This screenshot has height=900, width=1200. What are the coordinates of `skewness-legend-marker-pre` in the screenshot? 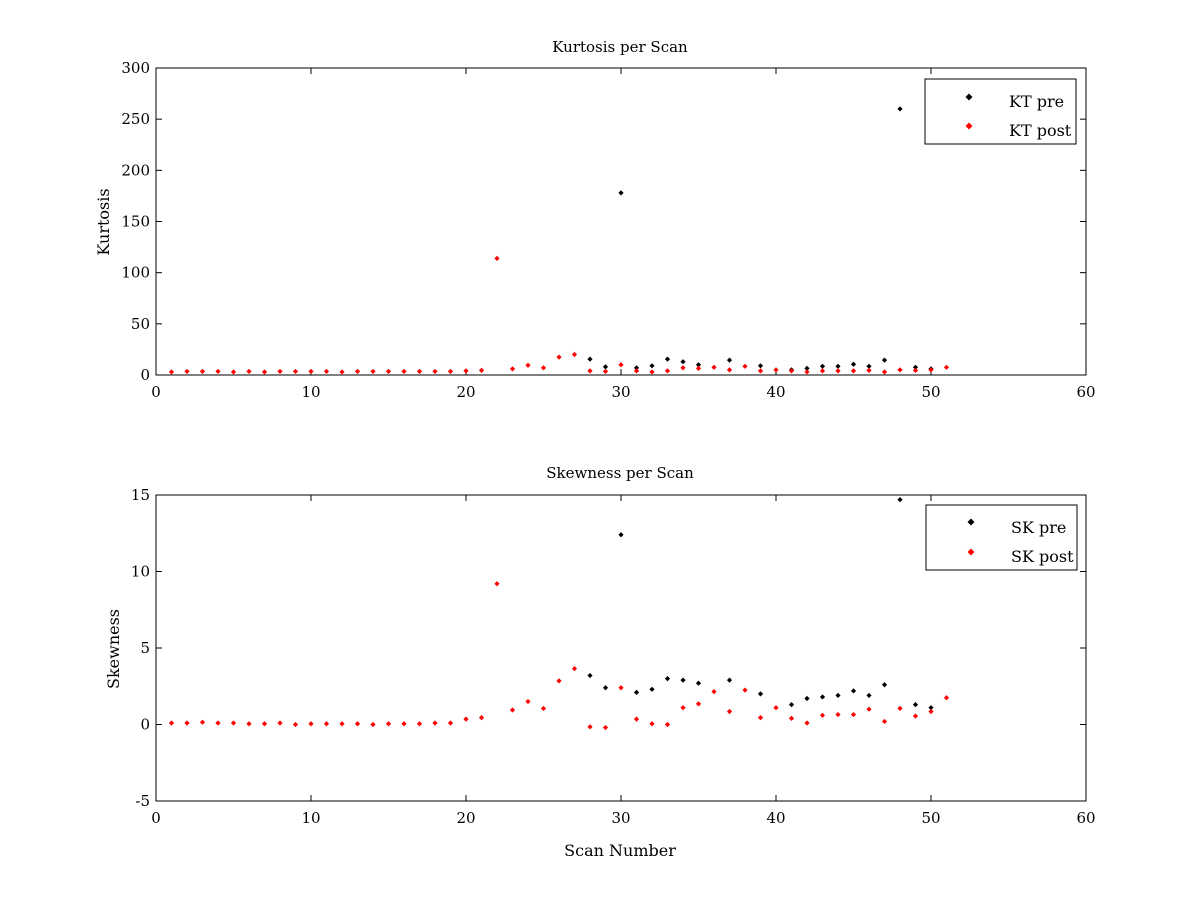 It's located at (971, 522).